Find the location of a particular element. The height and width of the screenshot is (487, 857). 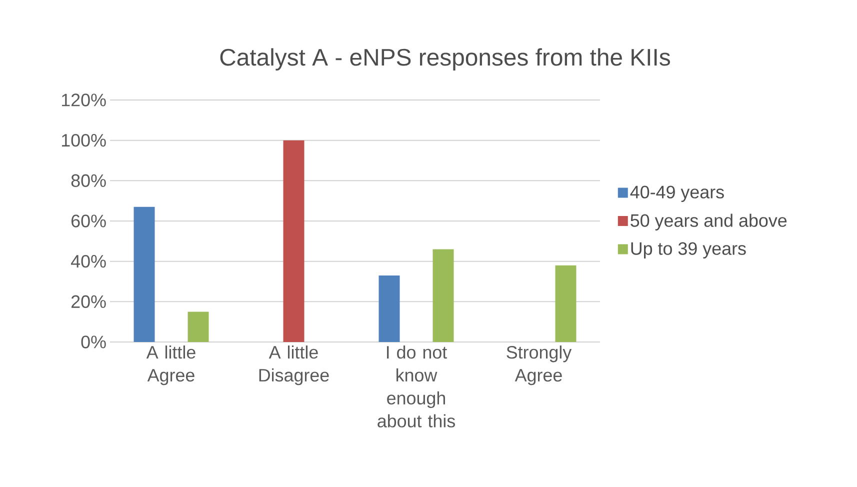

legend-label: Up to 39 years is located at coordinates (688, 250).